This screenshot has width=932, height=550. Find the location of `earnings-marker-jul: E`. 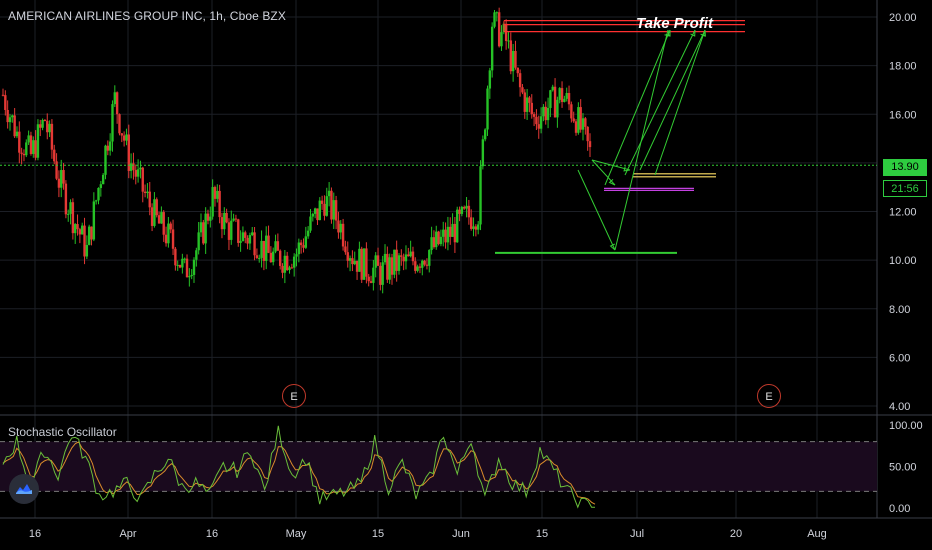

earnings-marker-jul: E is located at coordinates (769, 396).